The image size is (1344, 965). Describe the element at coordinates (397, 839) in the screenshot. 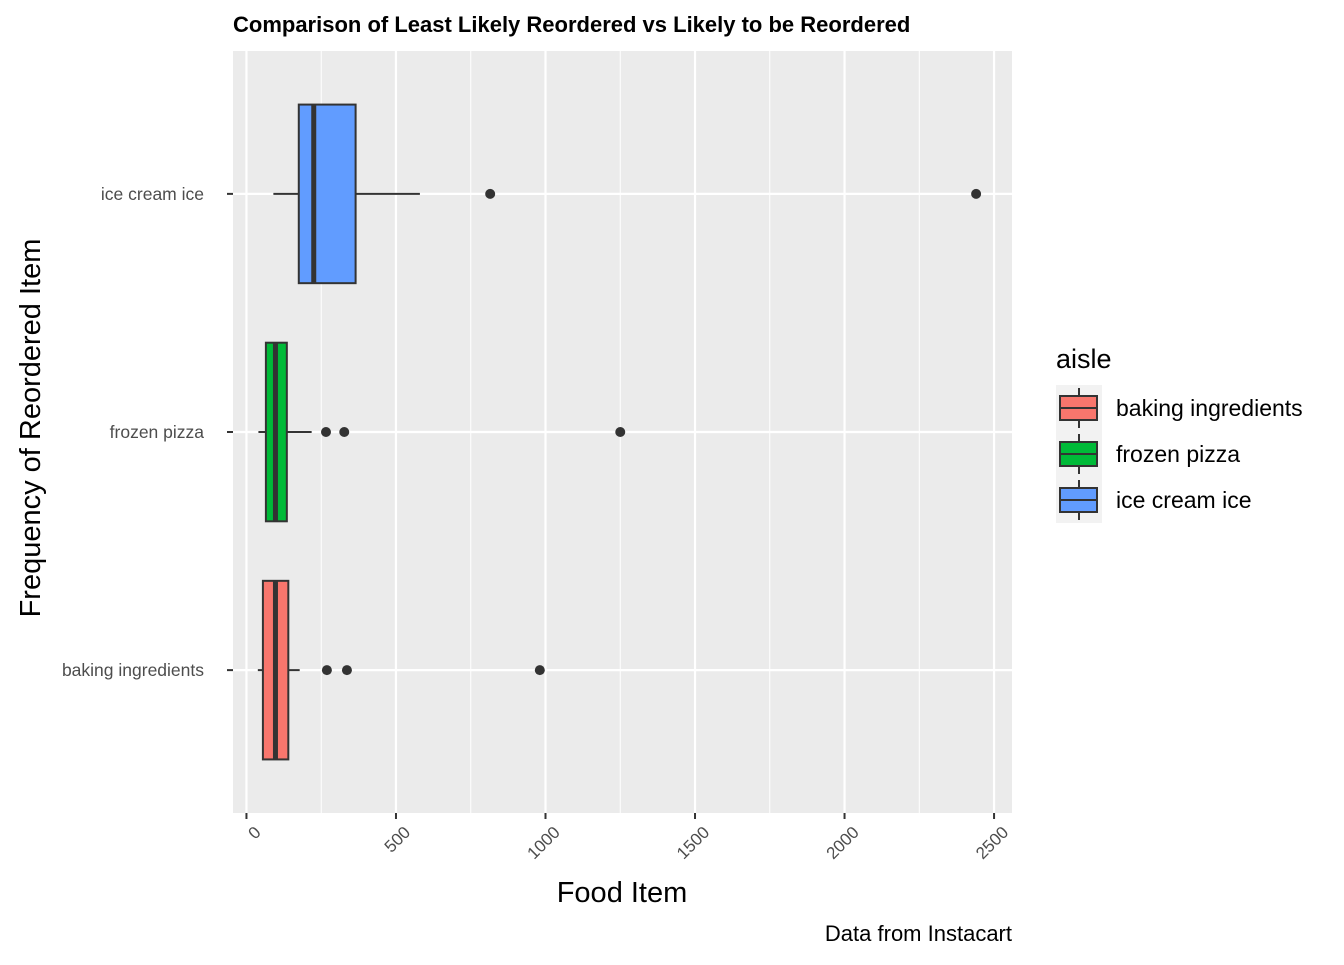

I see `x-tick-label: 500` at that location.